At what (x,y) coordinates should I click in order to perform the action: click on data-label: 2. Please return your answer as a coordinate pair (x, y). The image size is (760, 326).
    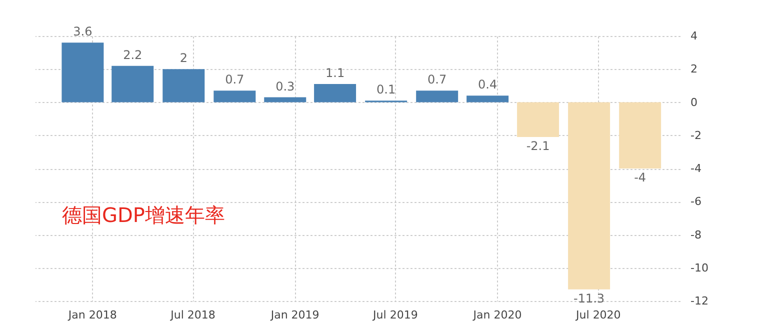
    Looking at the image, I should click on (184, 58).